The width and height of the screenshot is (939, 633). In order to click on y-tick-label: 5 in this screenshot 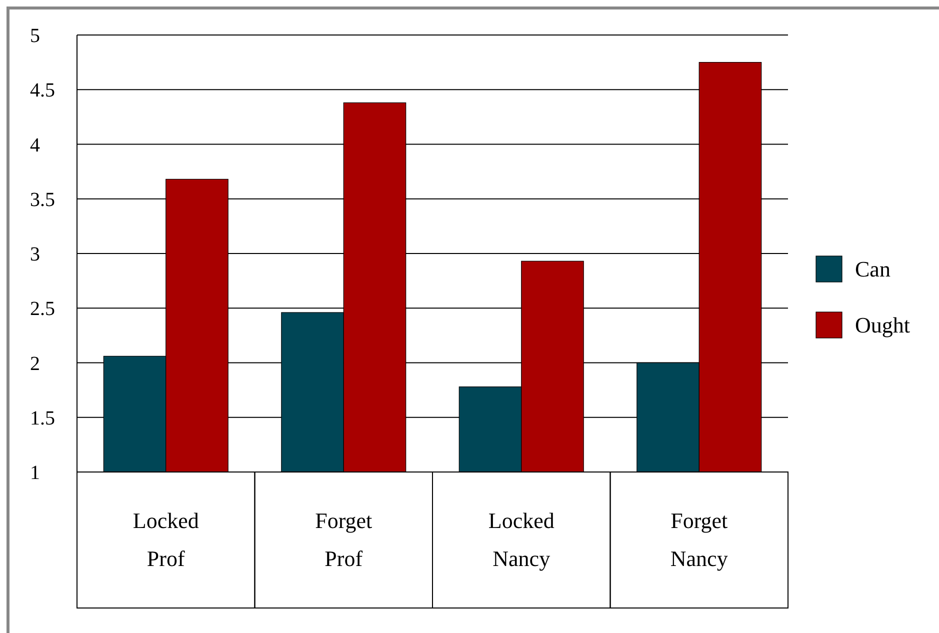, I will do `click(35, 36)`.